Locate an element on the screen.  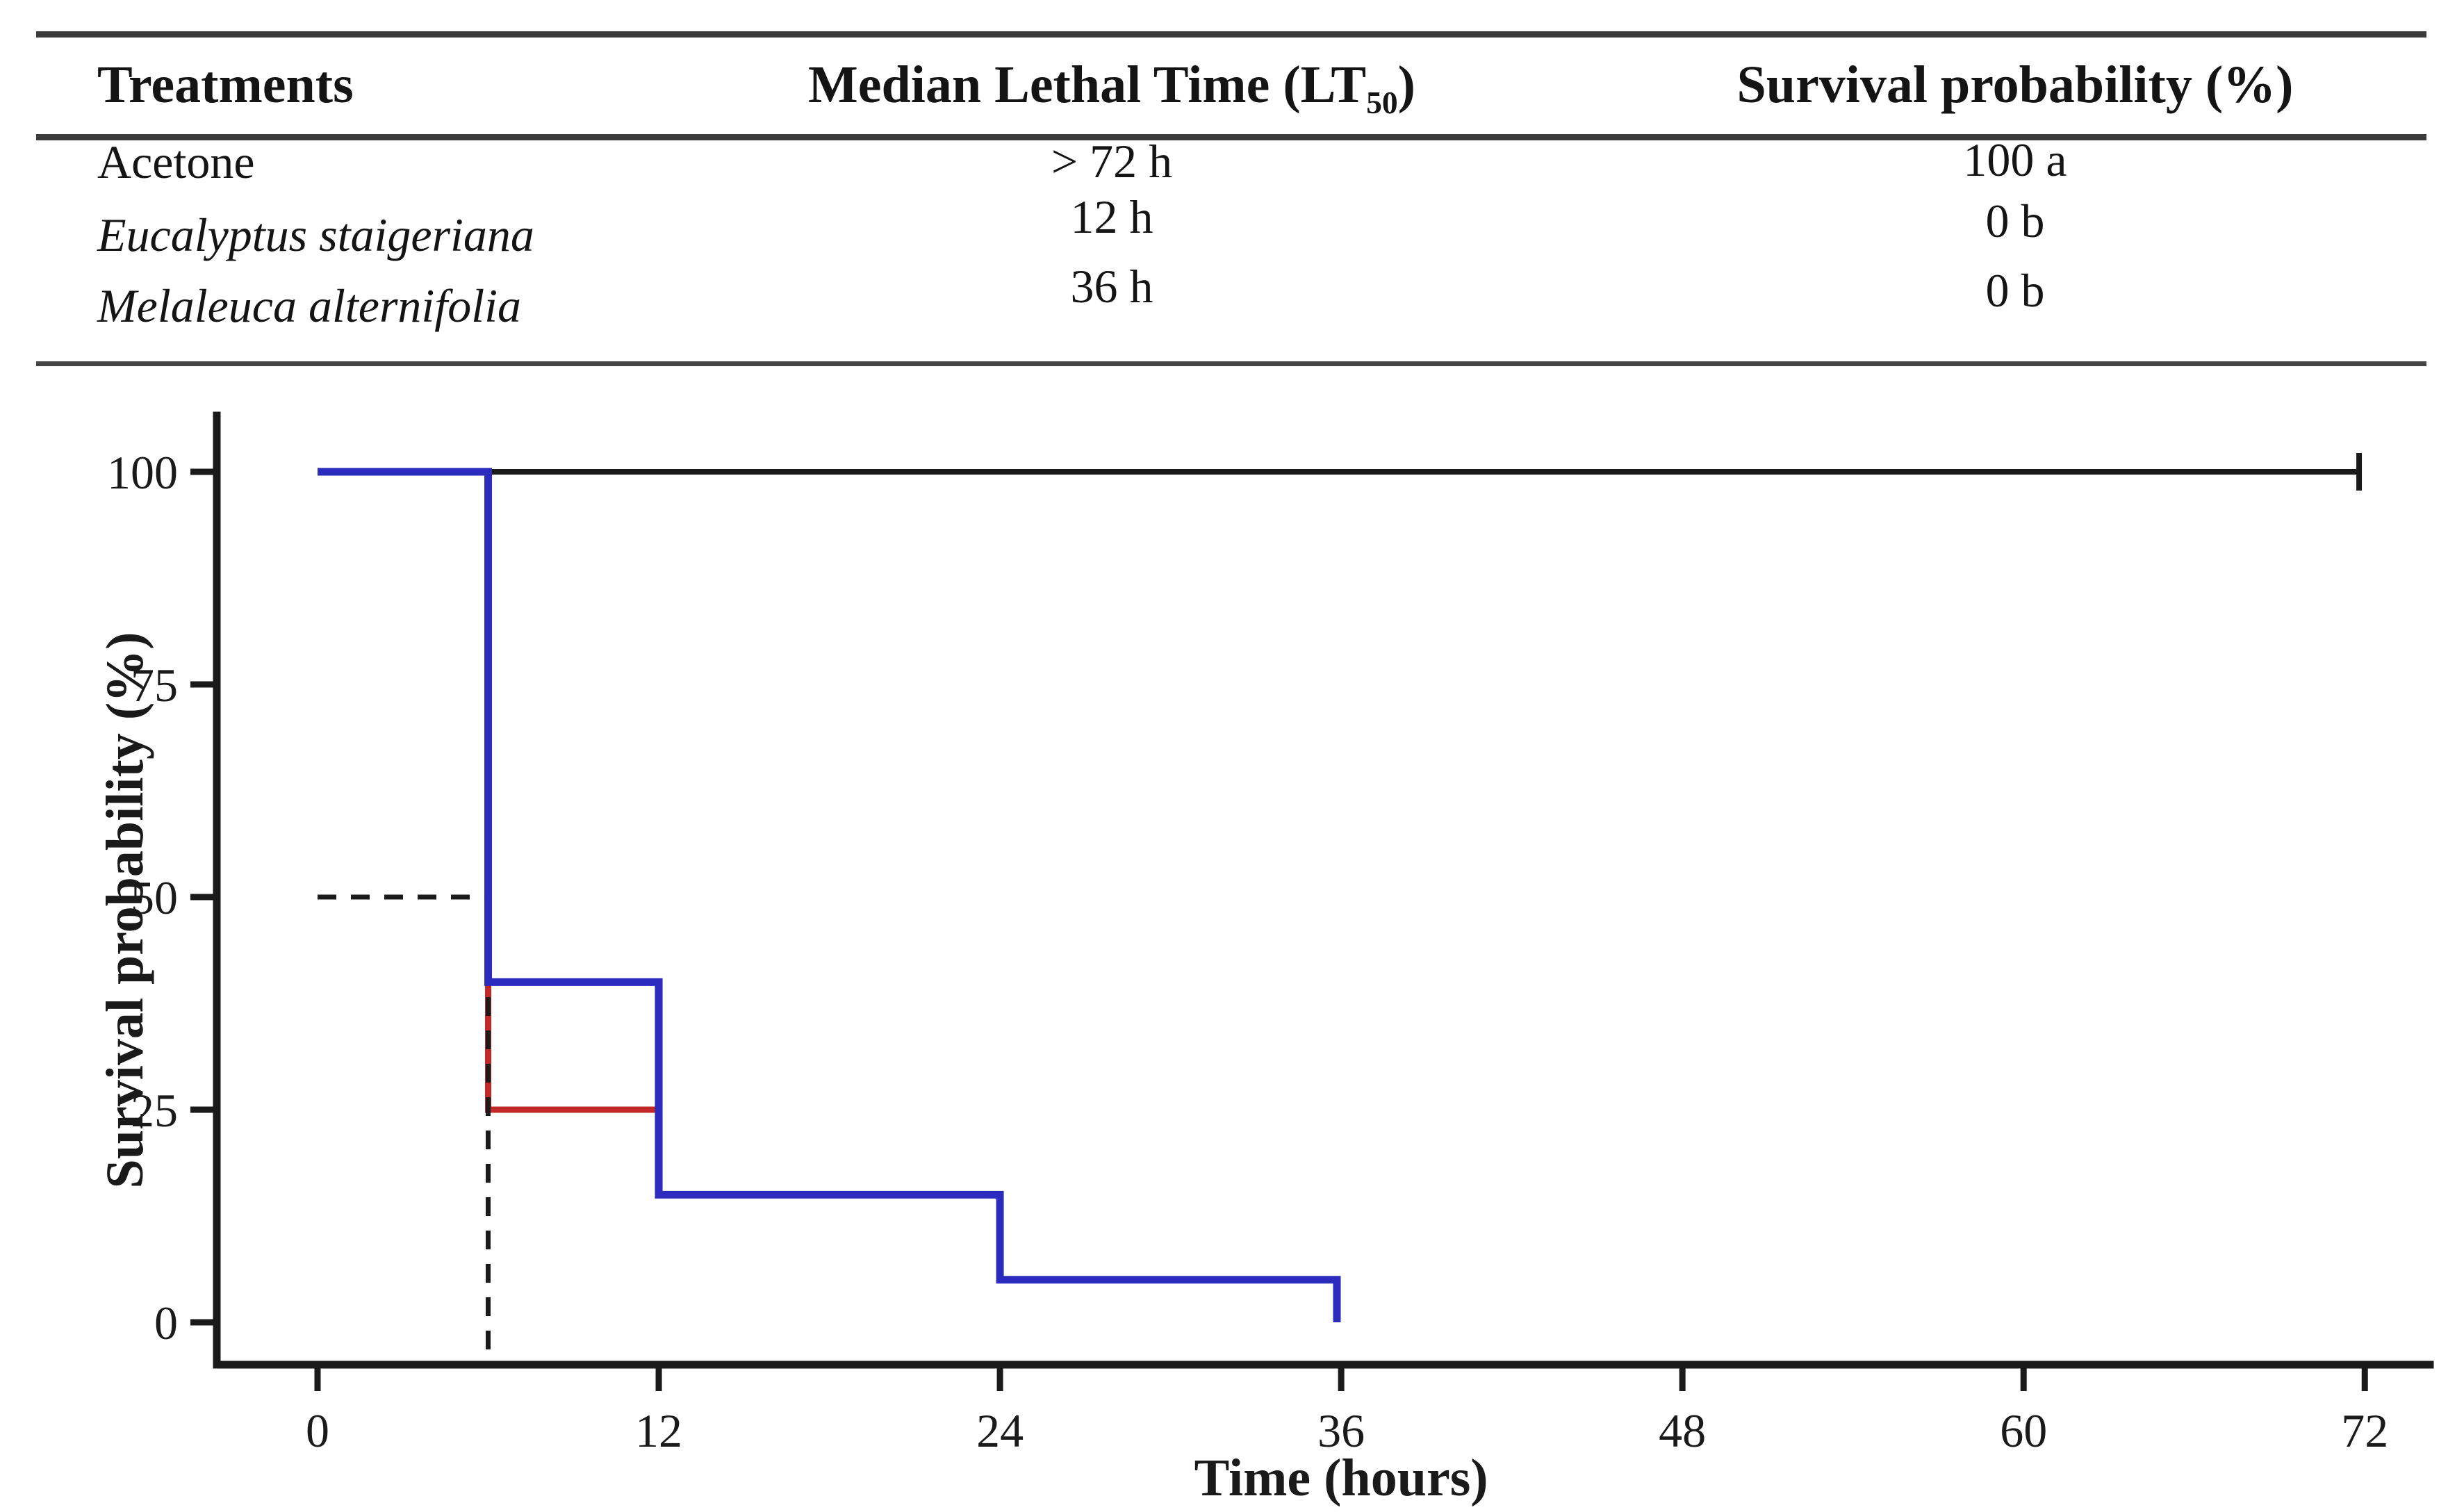
y-tick-label-50: 50 is located at coordinates (154, 897).